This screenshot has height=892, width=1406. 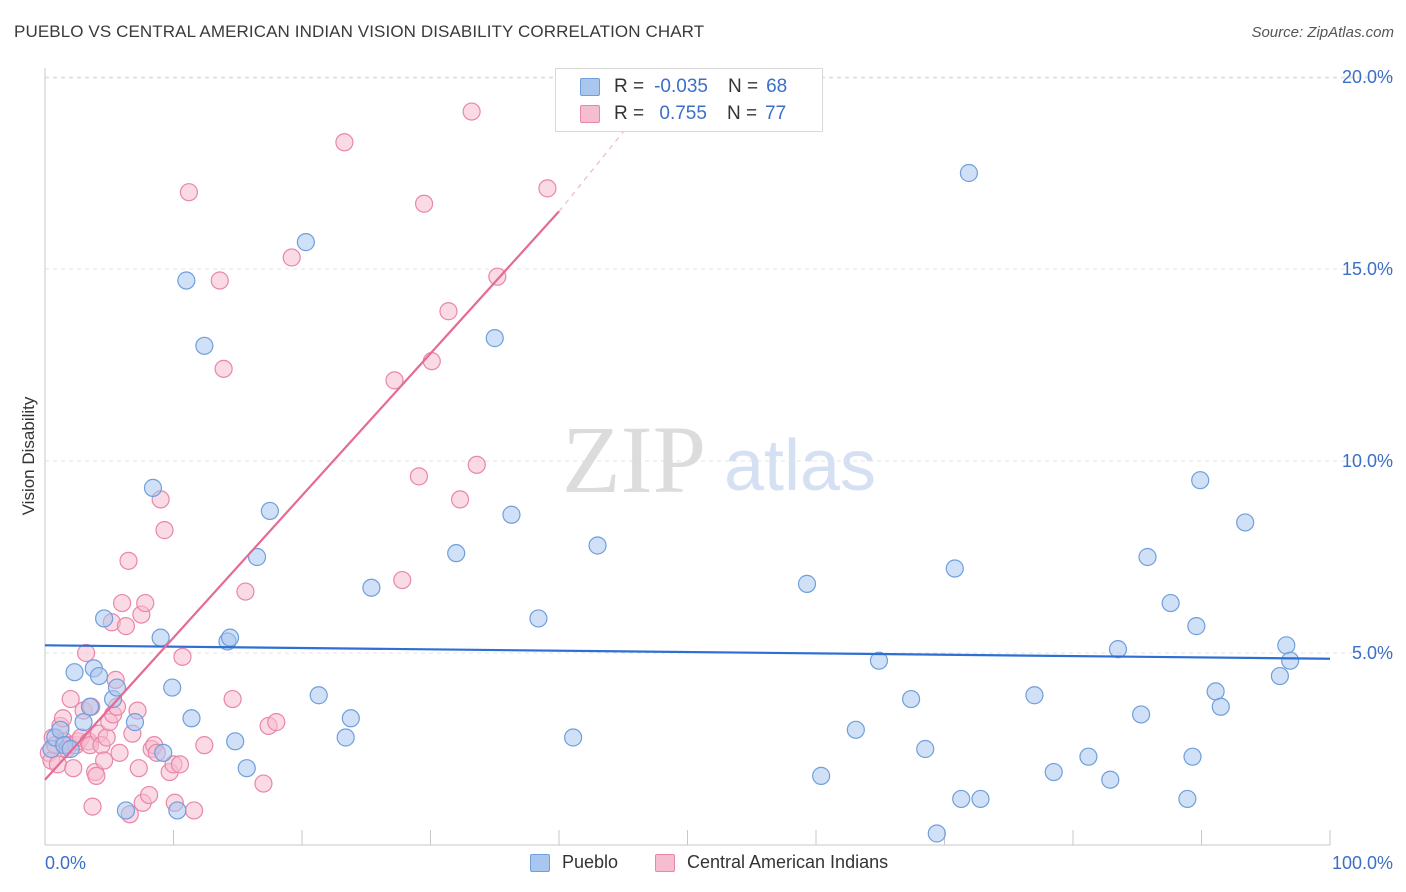 I want to click on series-legend-central-american-indians: Central American Indians, so click(x=771, y=862).